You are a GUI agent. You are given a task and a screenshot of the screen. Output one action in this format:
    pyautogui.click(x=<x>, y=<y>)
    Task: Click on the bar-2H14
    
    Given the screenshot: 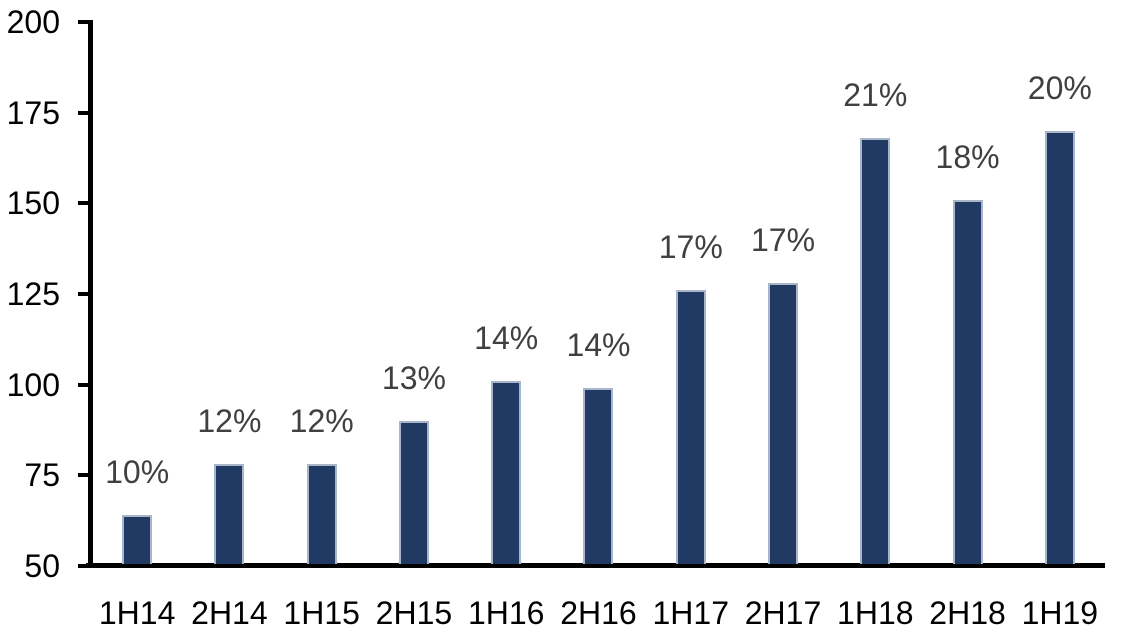 What is the action you would take?
    pyautogui.click(x=229, y=514)
    